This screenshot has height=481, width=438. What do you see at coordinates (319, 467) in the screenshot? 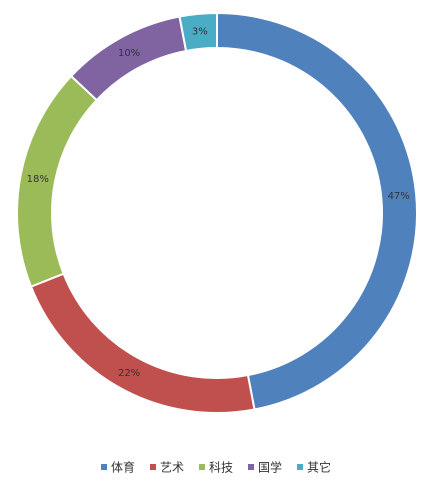
I see `legend-label-5: 其它` at bounding box center [319, 467].